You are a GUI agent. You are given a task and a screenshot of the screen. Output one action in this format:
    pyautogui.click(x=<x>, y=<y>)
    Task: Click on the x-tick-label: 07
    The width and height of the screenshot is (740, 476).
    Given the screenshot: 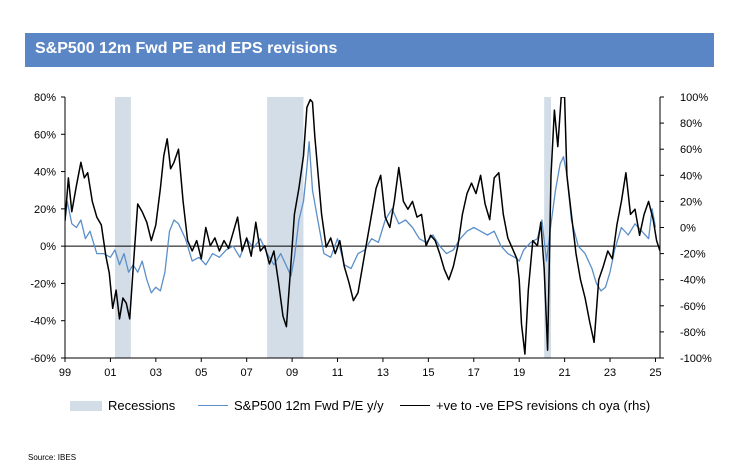 What is the action you would take?
    pyautogui.click(x=247, y=373)
    